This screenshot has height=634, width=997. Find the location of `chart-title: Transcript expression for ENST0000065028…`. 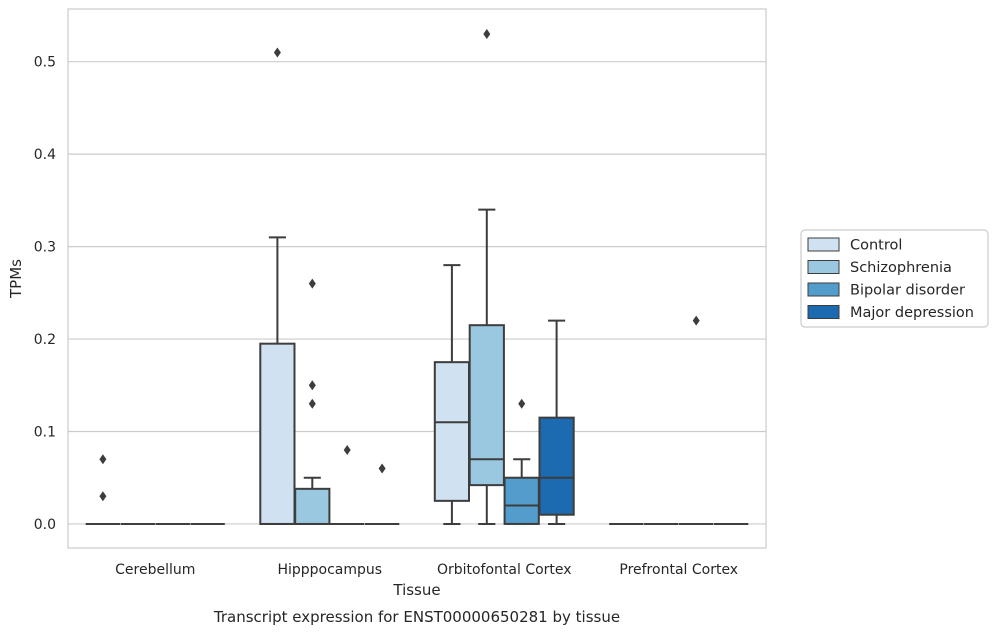

chart-title: Transcript expression for ENST0000065028… is located at coordinates (416, 617).